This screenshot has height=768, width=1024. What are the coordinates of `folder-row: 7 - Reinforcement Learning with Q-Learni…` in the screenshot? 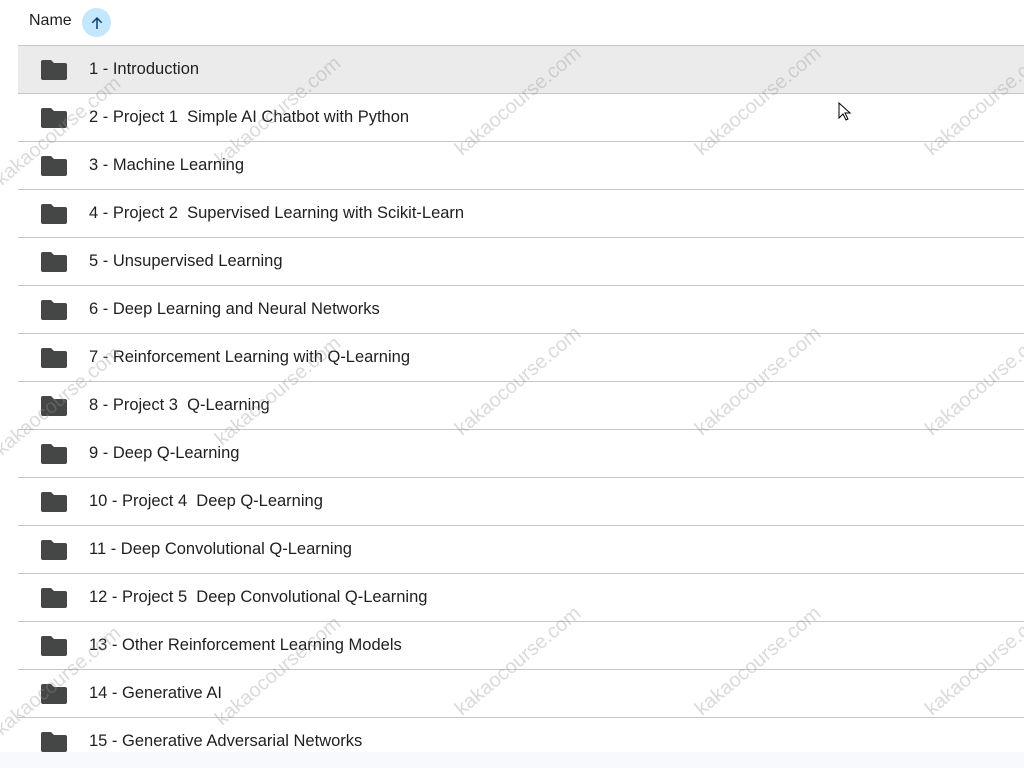 It's located at (521, 357).